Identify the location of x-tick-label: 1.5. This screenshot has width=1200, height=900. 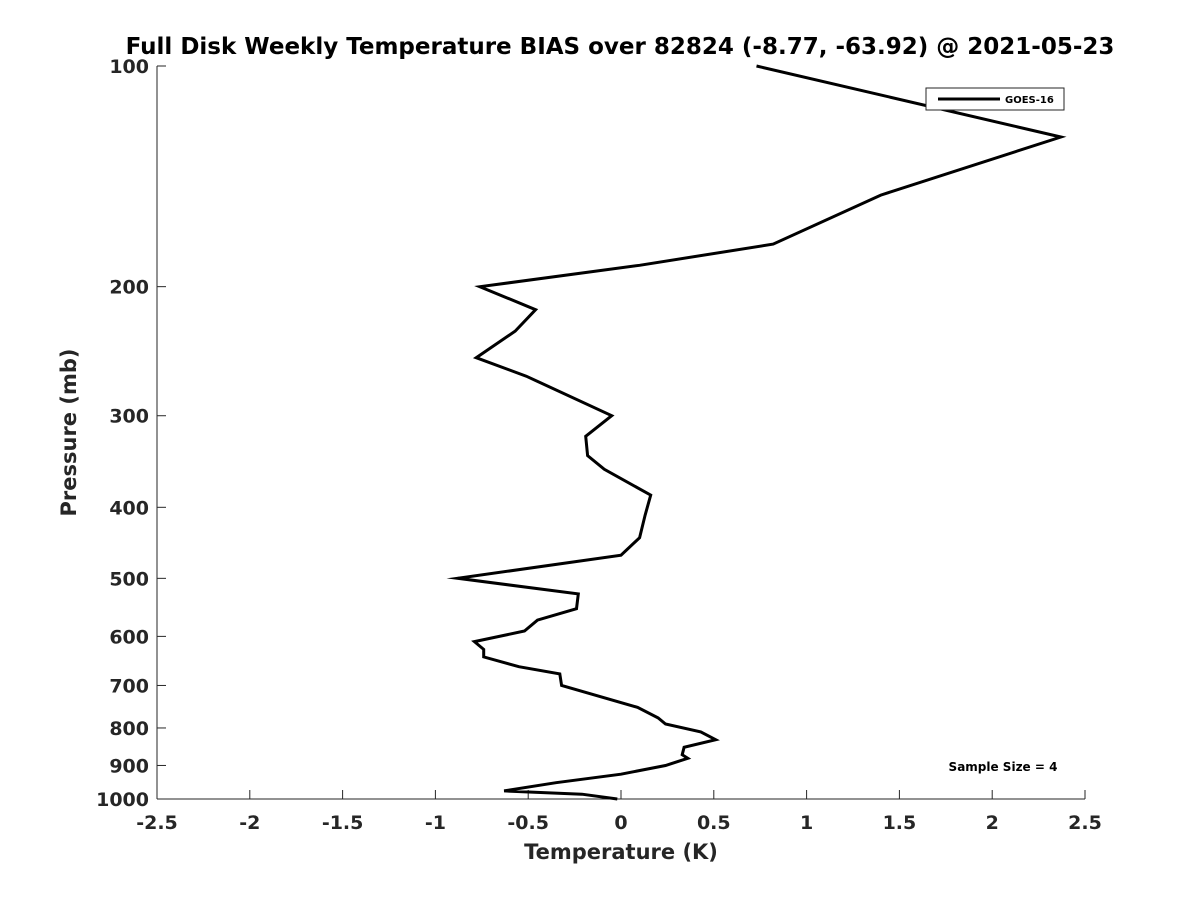
(900, 823).